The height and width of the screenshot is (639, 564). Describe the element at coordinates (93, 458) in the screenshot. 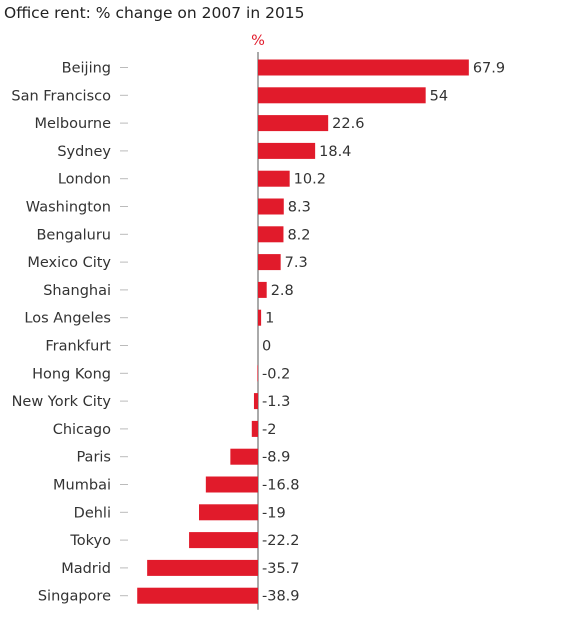

I see `category-label: Paris` at that location.